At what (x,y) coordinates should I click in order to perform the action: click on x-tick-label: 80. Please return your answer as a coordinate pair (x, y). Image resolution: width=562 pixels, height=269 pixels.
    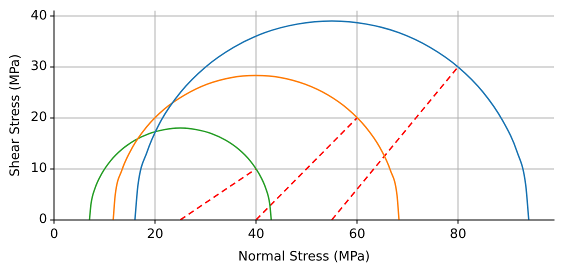
    Looking at the image, I should click on (458, 234).